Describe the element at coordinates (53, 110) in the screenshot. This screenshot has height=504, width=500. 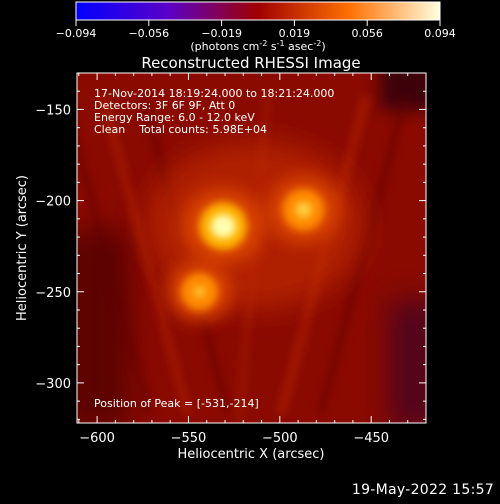
I see `y-tick-label: −150` at that location.